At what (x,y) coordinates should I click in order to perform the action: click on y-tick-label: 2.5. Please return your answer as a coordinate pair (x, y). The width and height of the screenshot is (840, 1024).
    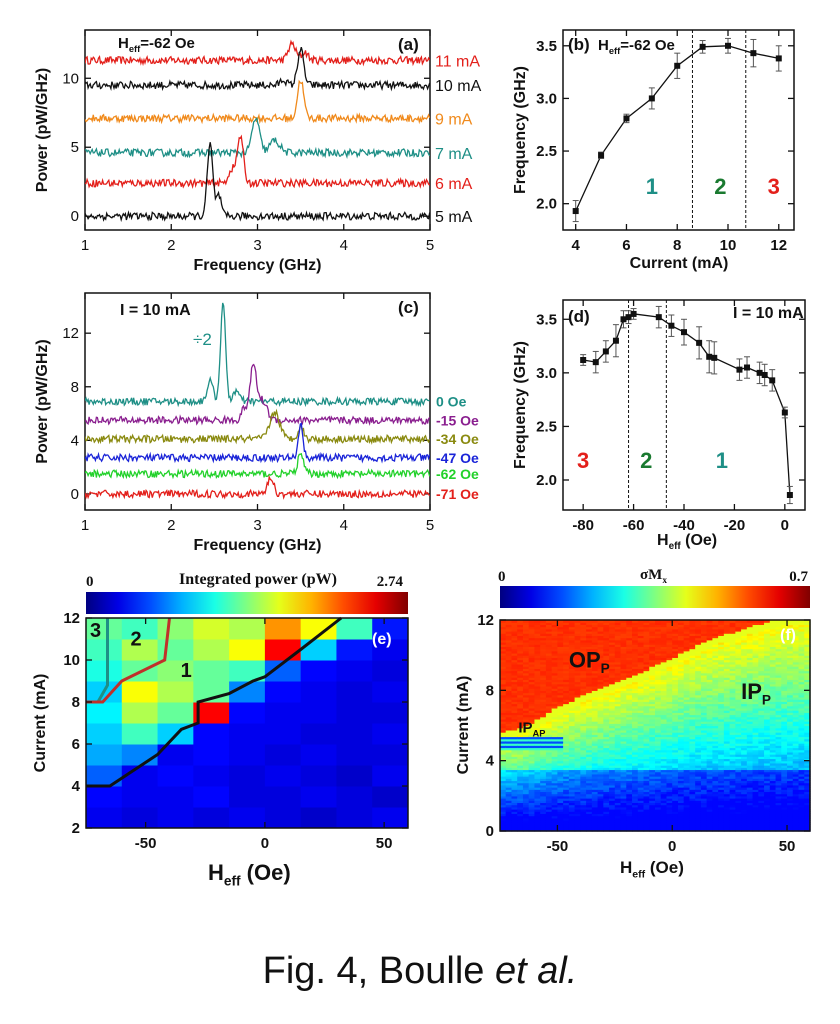
    Looking at the image, I should click on (546, 426).